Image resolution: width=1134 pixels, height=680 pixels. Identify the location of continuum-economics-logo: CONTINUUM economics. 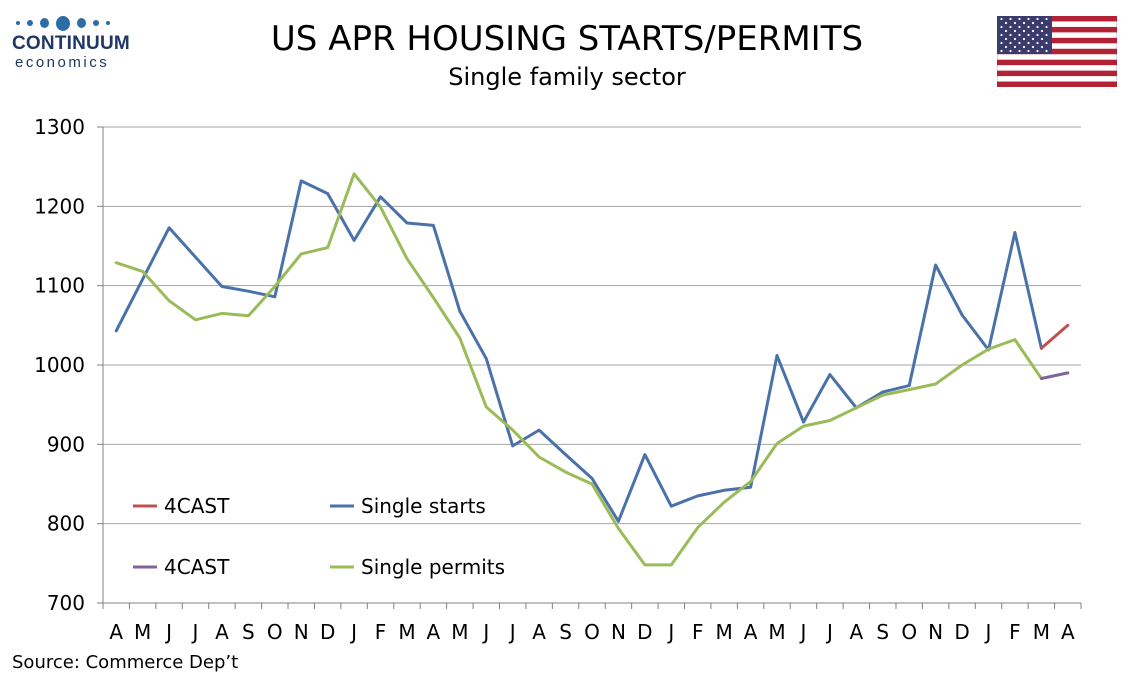
(77, 46).